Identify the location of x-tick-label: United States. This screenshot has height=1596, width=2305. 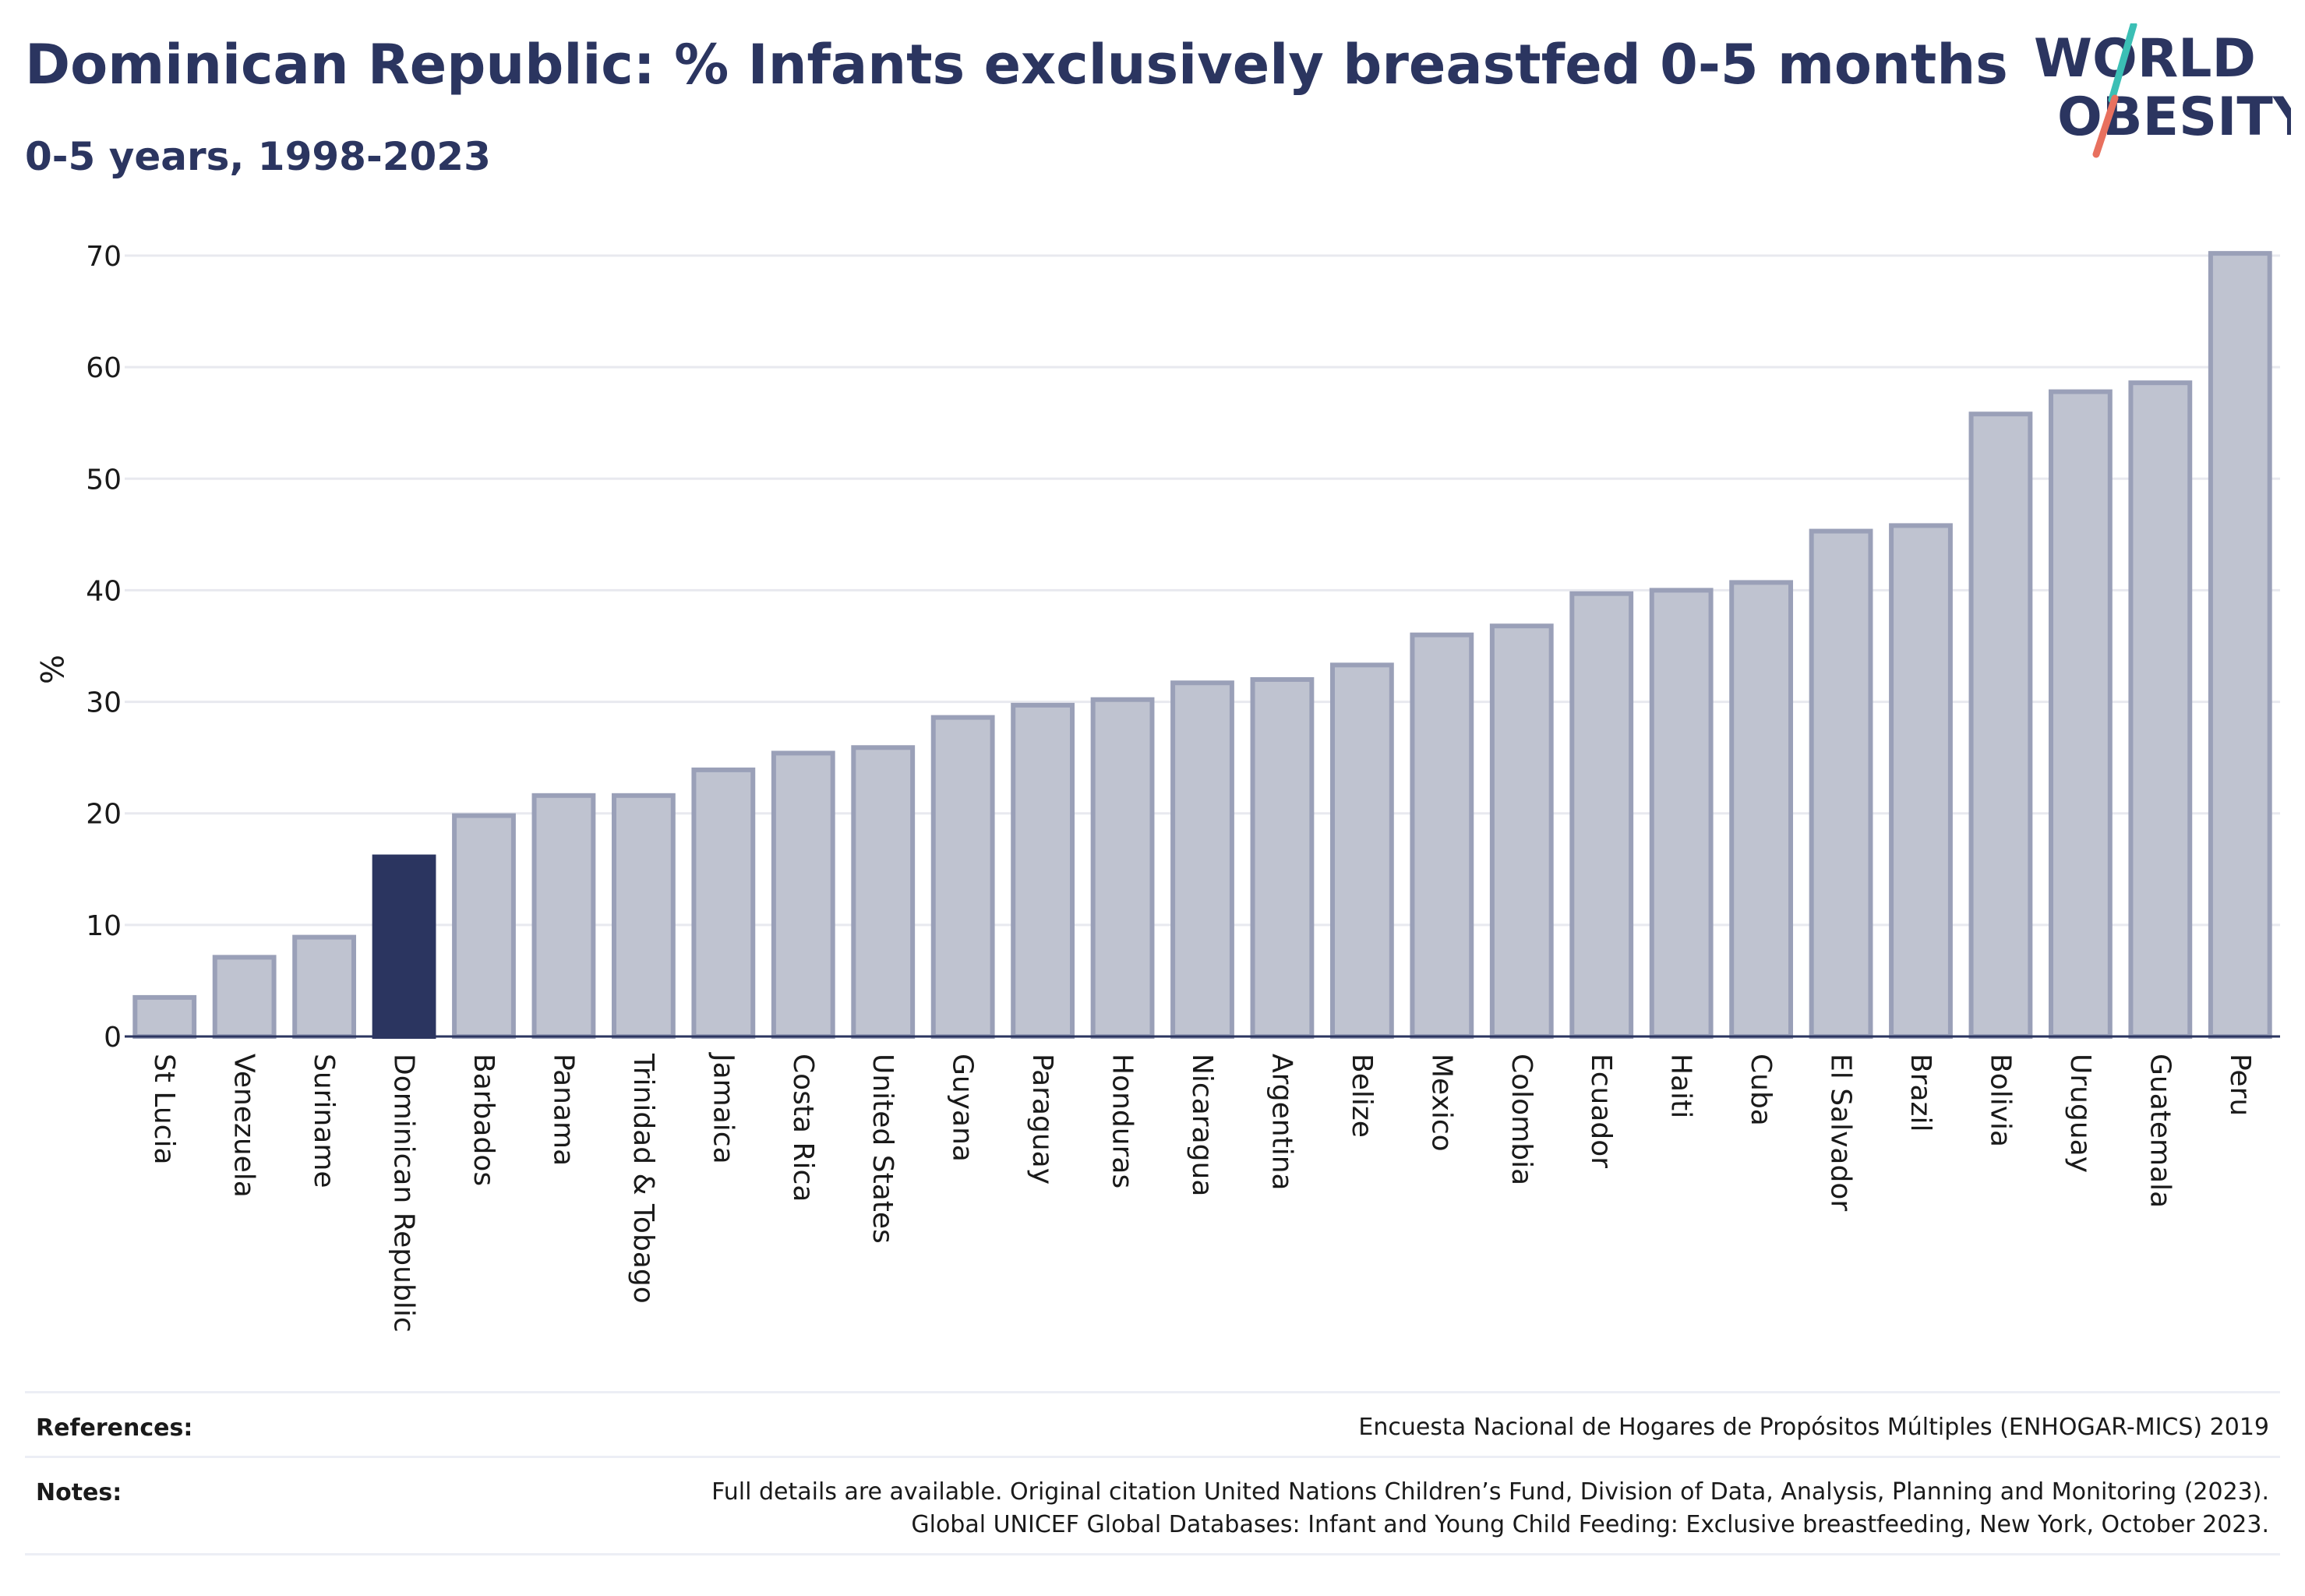
(882, 1149).